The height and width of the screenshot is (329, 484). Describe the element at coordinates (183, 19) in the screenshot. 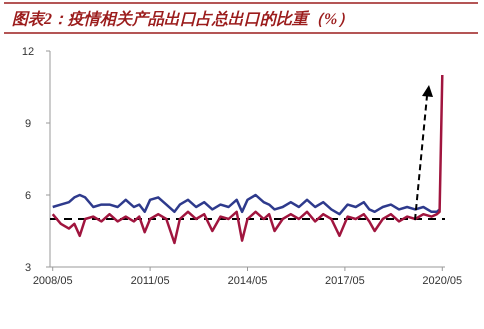

I see `chart-title: 图表2：疫情相关产品出口占总出口的比重（%）` at that location.